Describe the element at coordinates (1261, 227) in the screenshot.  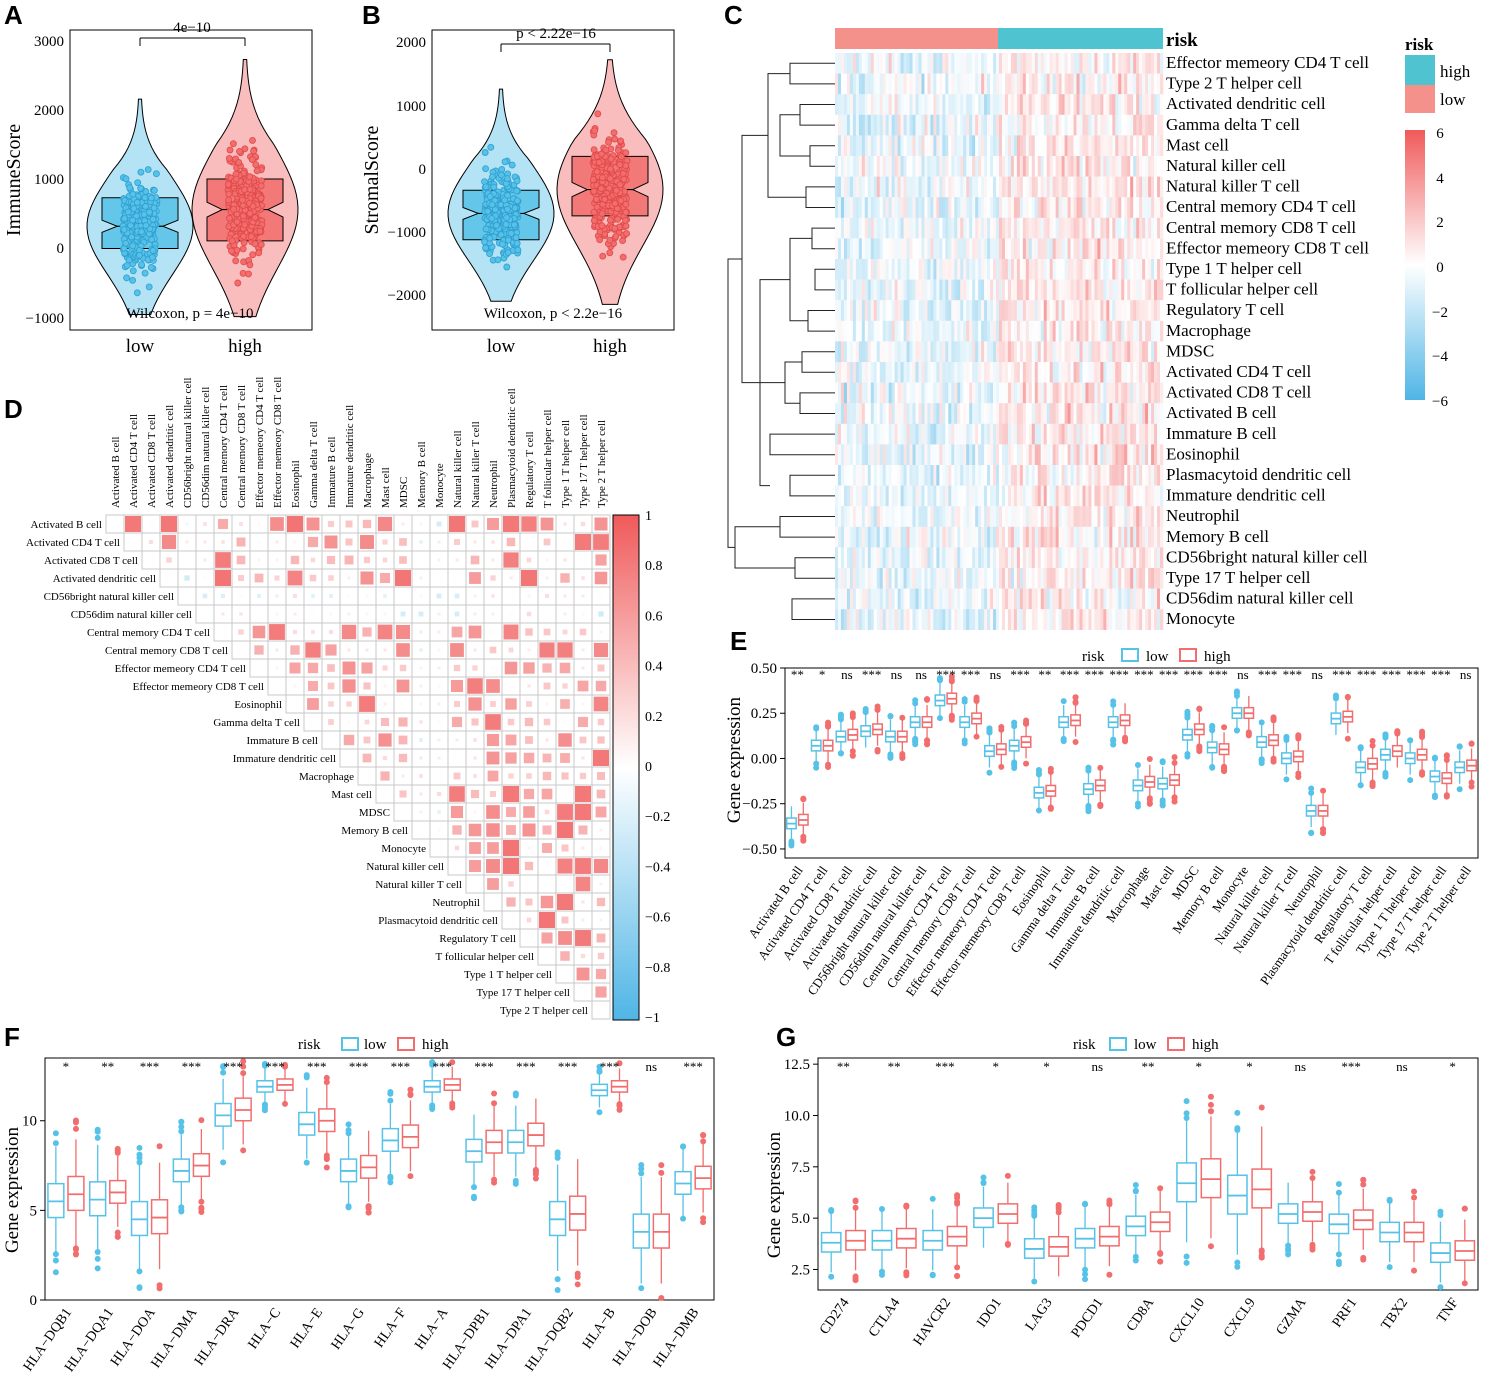
I see `heatmap-row-label: Central memory CD8 T cell` at that location.